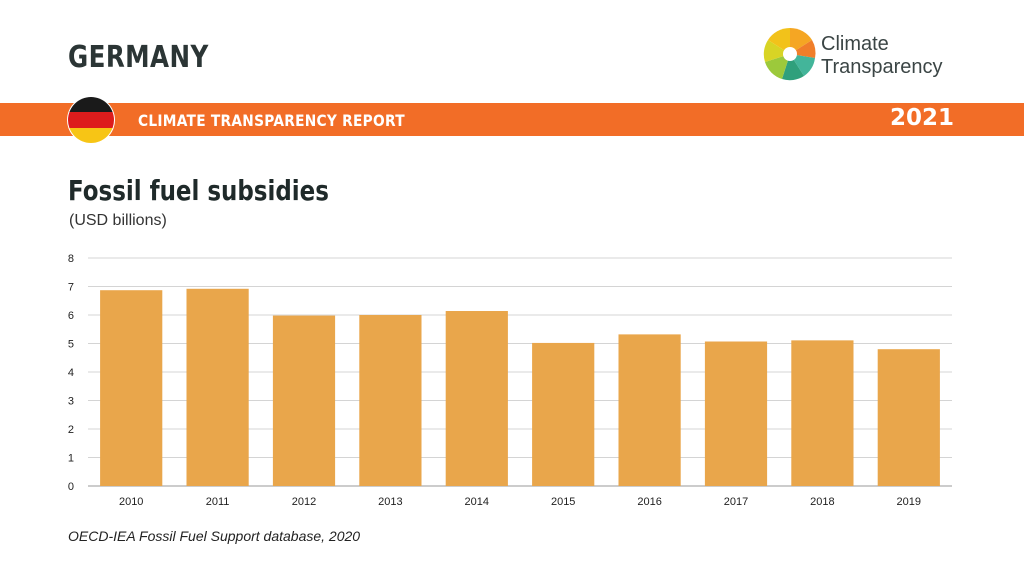 Image resolution: width=1024 pixels, height=576 pixels. What do you see at coordinates (822, 502) in the screenshot?
I see `x-tick-label: 2018` at bounding box center [822, 502].